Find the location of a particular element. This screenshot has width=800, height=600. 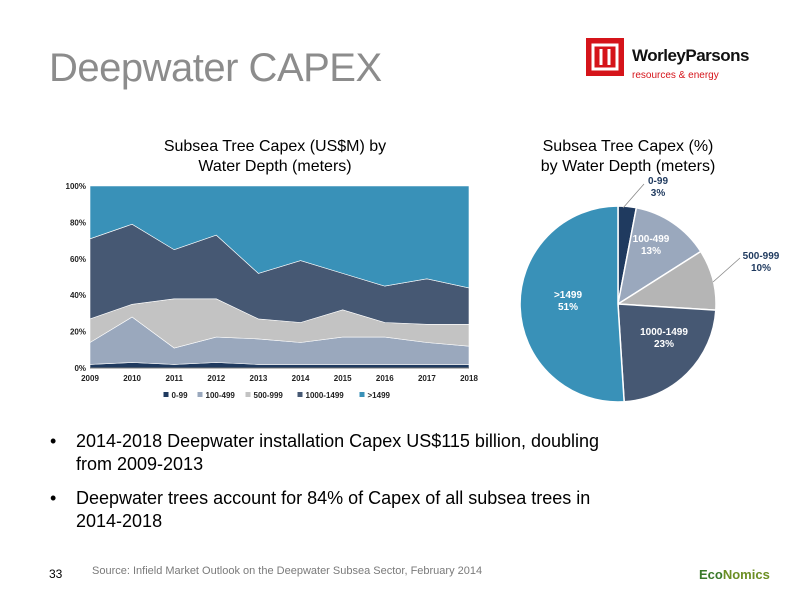

x-tick-label: 2014 is located at coordinates (301, 378).